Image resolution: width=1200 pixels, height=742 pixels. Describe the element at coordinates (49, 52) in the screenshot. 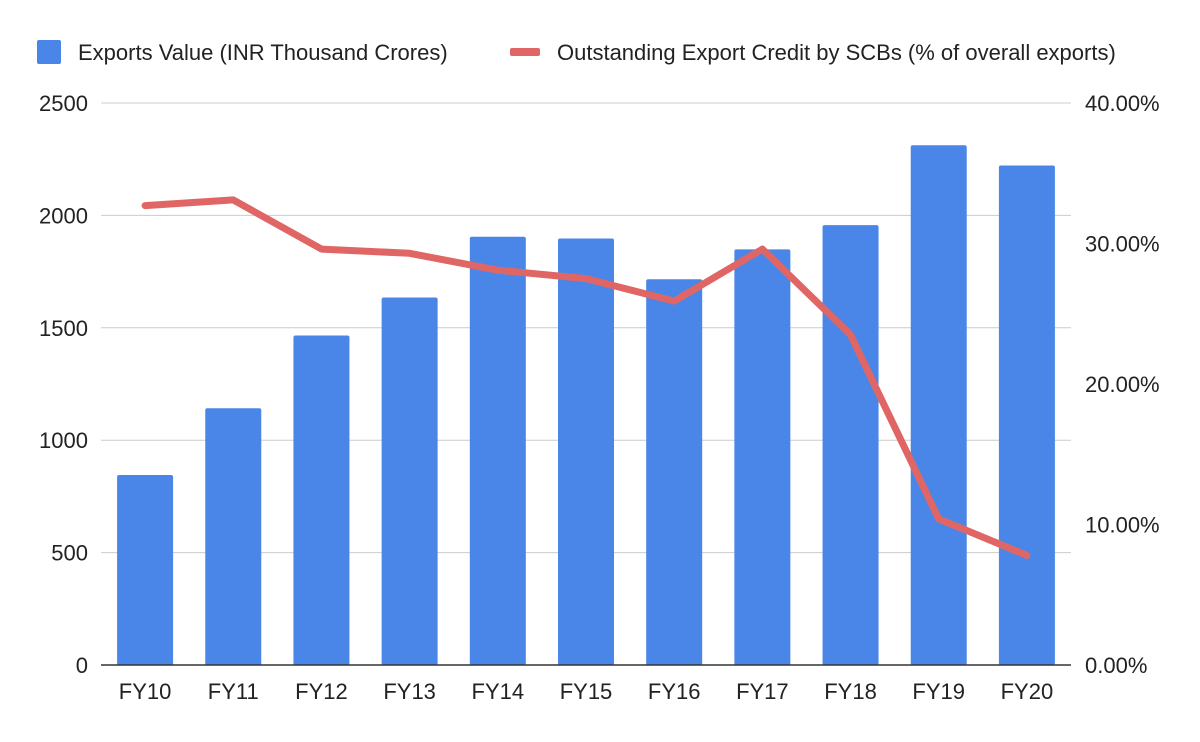

I see `legend-swatch-exports` at that location.